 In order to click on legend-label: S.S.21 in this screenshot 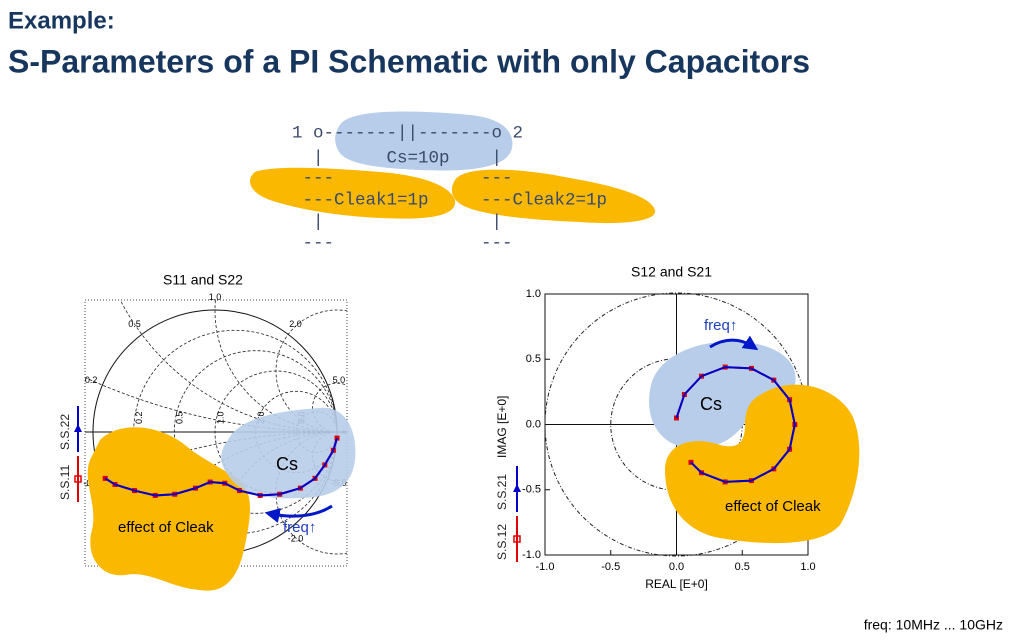, I will do `click(502, 492)`.